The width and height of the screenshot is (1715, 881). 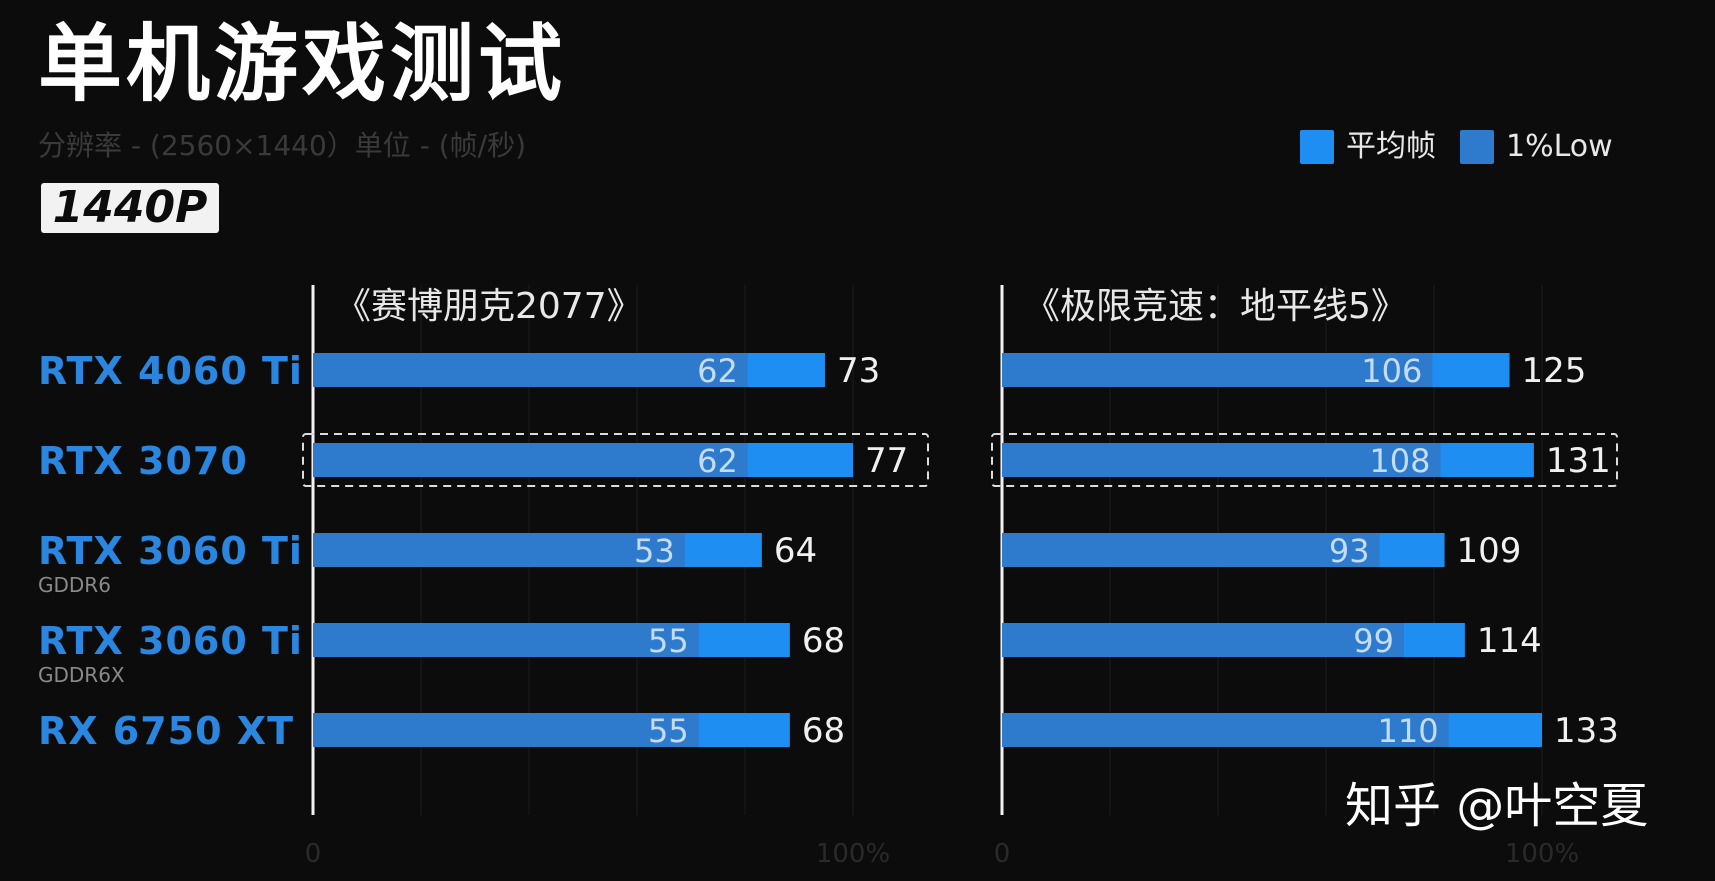 I want to click on chart-0-low-label-0: 62, so click(x=717, y=371).